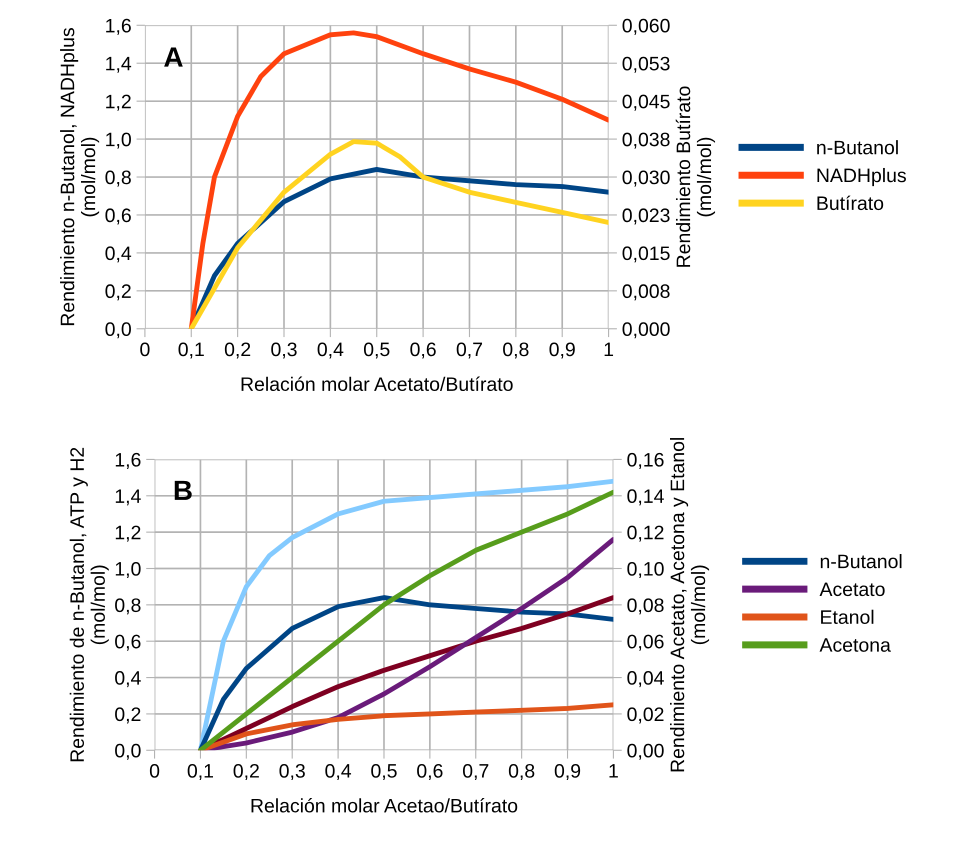  What do you see at coordinates (646, 178) in the screenshot?
I see `y2-tick-label: 0,030` at bounding box center [646, 178].